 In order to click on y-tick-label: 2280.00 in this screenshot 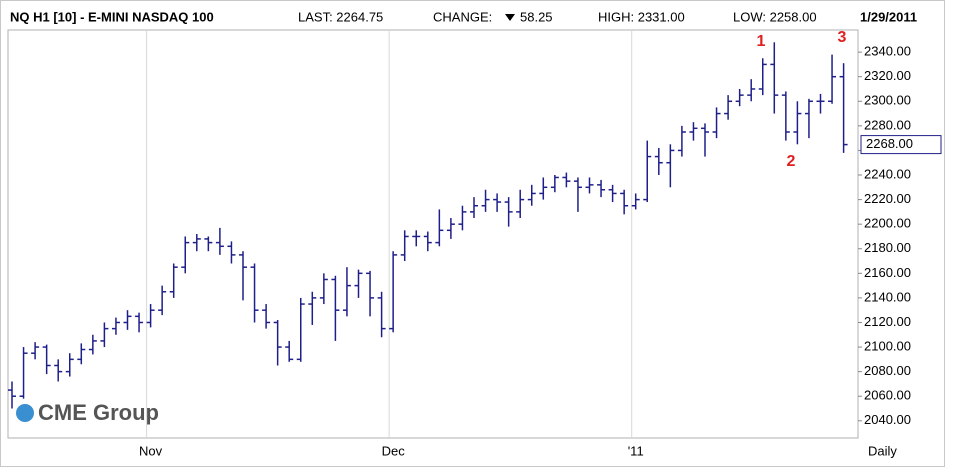, I will do `click(887, 124)`.